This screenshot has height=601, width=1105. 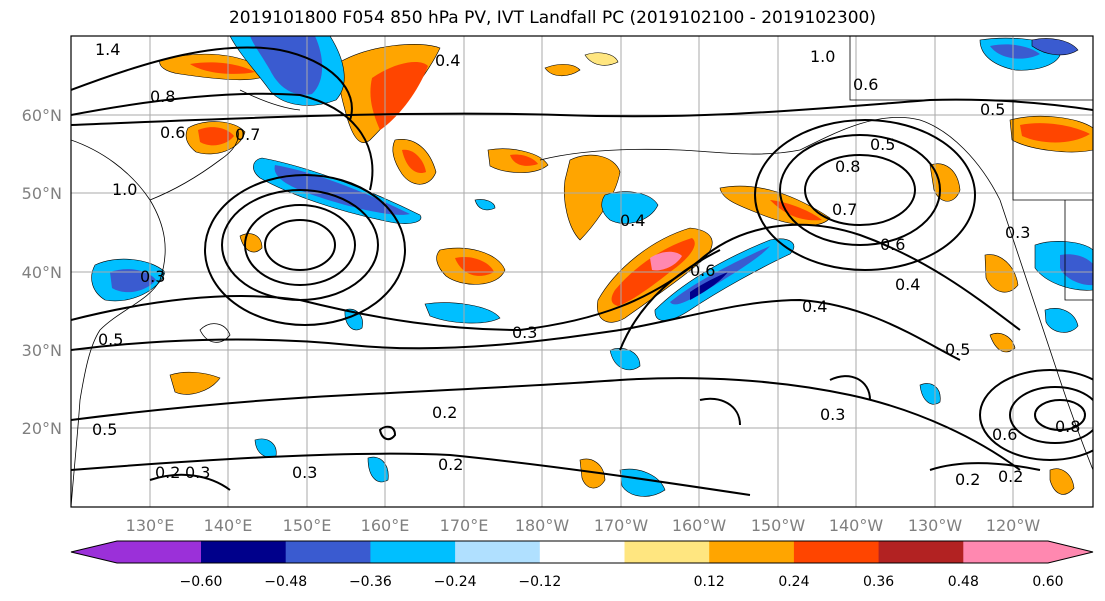 What do you see at coordinates (307, 525) in the screenshot?
I see `lon-label: 150°E` at bounding box center [307, 525].